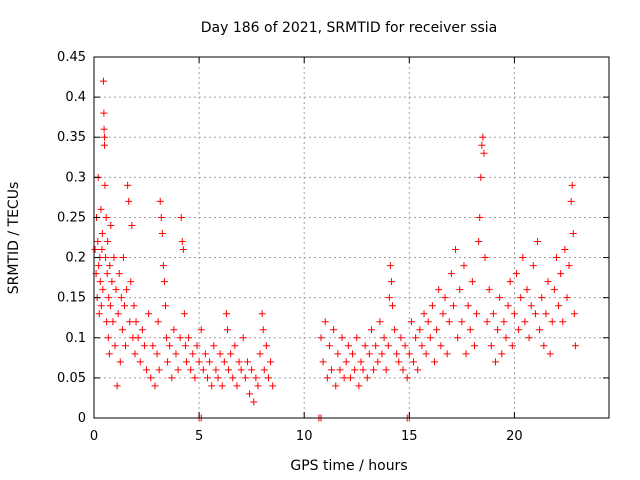 The image size is (640, 480). I want to click on y-tick-label: 0.45, so click(71, 57).